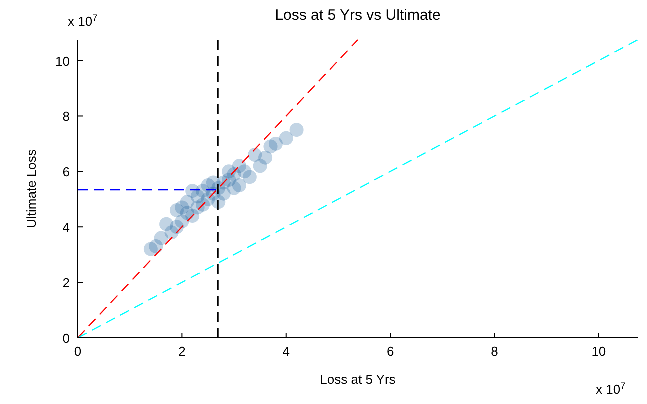 The image size is (647, 404). I want to click on x-tick-label: 10, so click(599, 351).